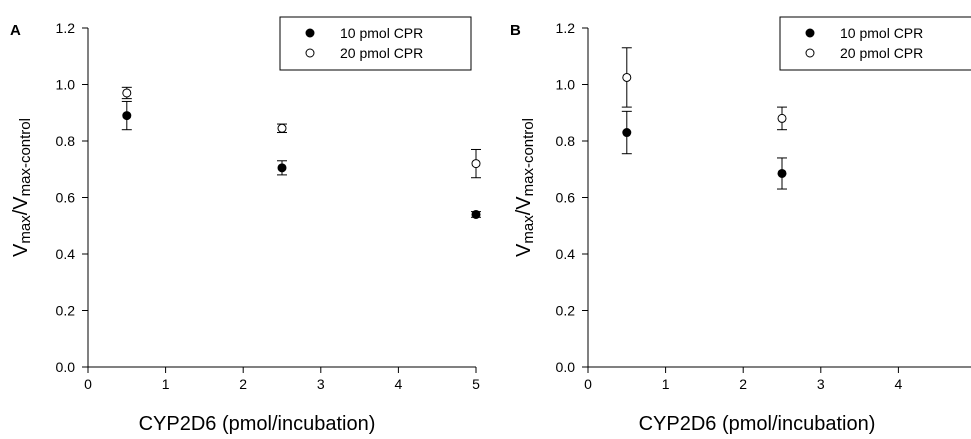 This screenshot has height=439, width=971. I want to click on x-tick-label: 5, so click(476, 384).